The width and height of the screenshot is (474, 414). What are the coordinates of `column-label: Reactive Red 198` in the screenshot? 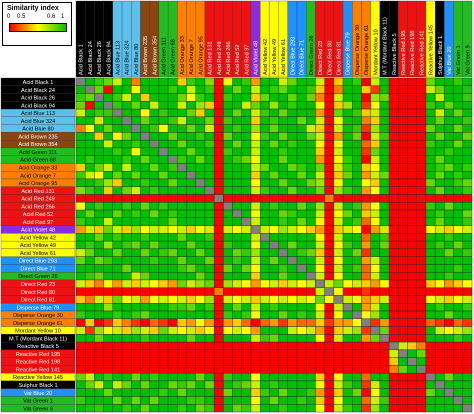 It's located at (413, 53).